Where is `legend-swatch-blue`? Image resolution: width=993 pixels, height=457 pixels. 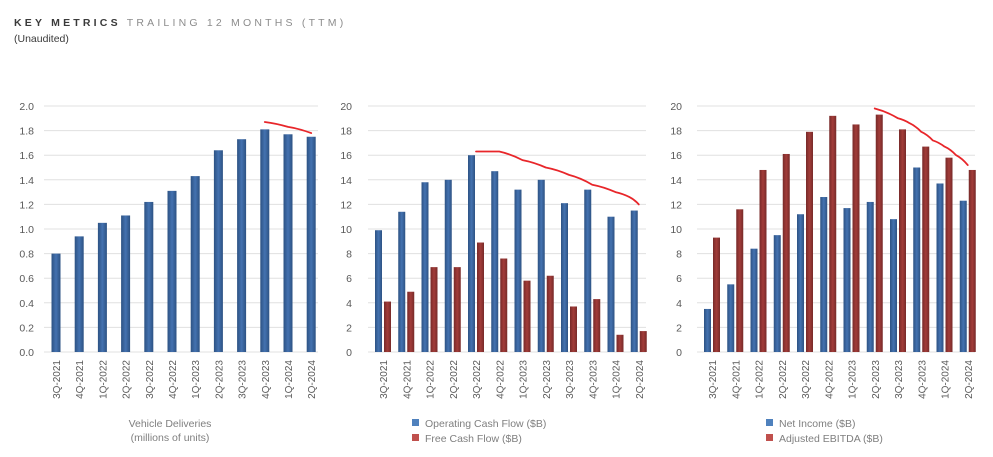 legend-swatch-blue is located at coordinates (769, 422).